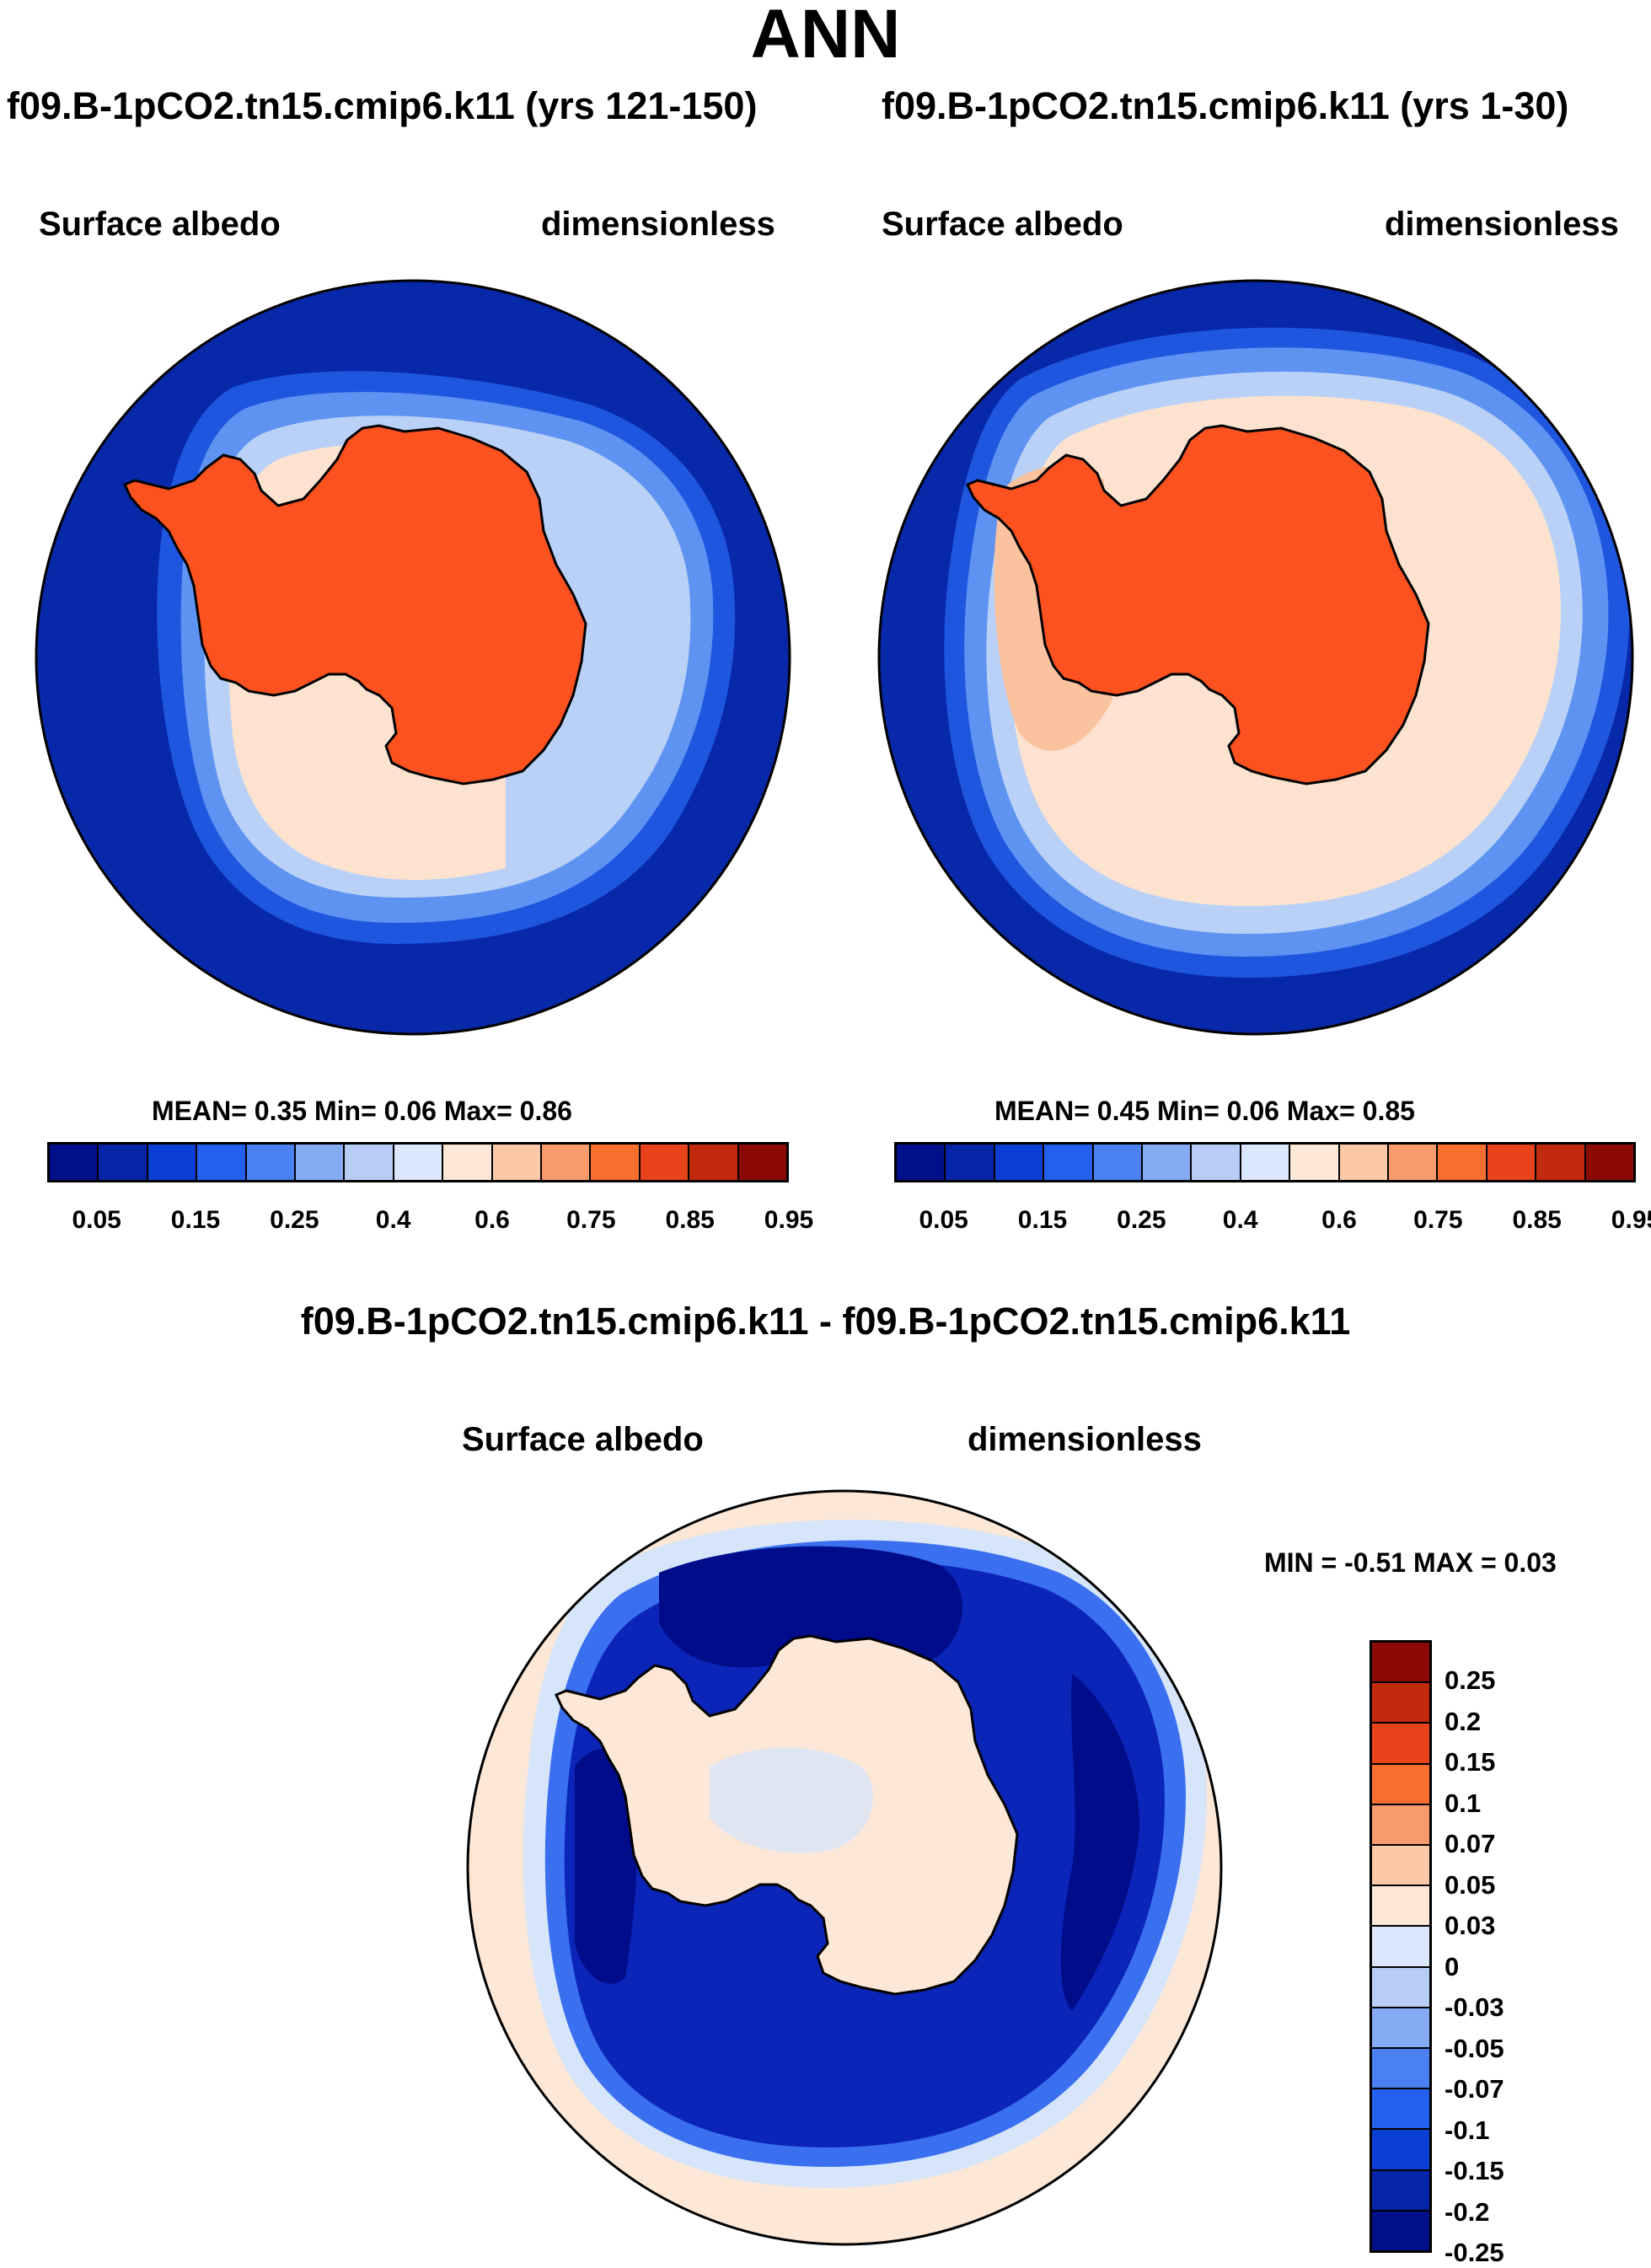 This screenshot has height=2268, width=1651. What do you see at coordinates (1467, 2211) in the screenshot?
I see `diff-colorbar-tick-label: -0.2` at bounding box center [1467, 2211].